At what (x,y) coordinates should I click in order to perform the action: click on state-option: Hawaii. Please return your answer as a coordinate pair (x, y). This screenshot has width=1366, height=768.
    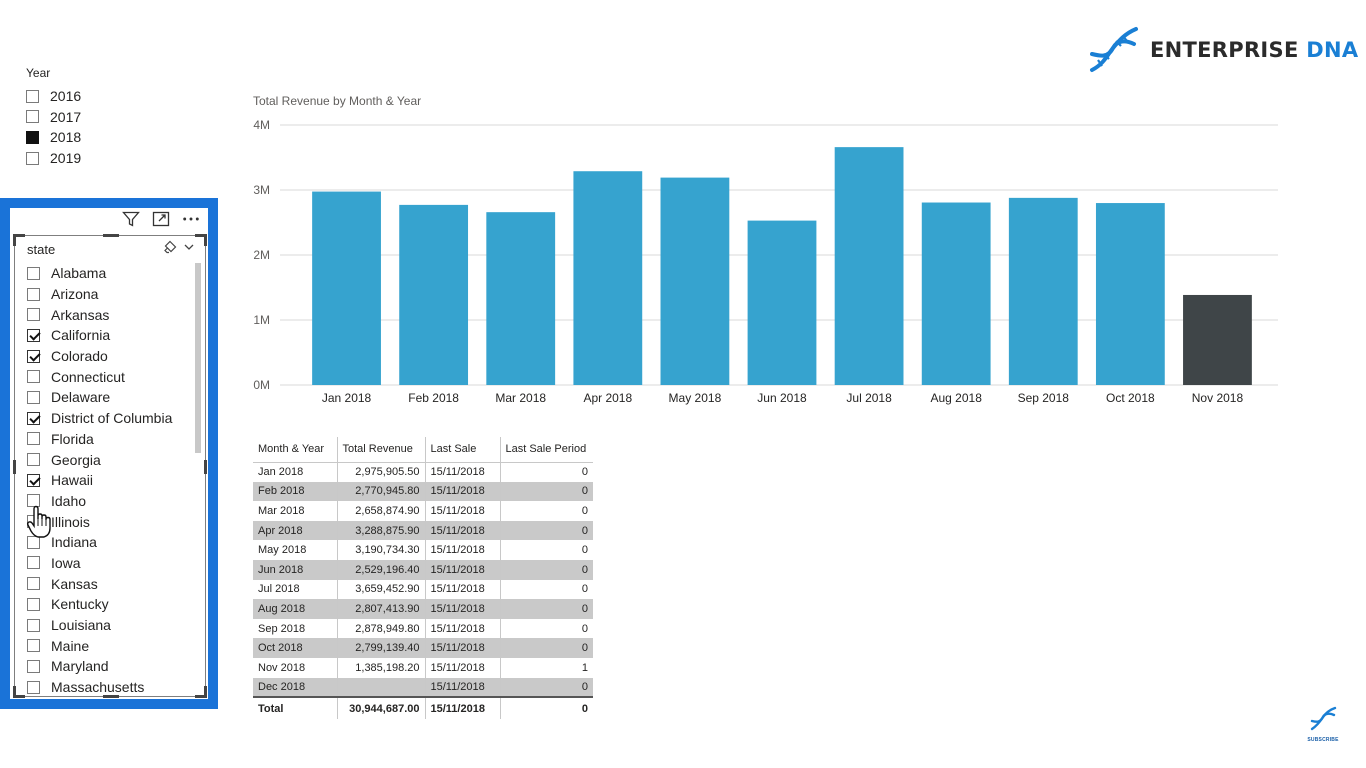
    Looking at the image, I should click on (110, 480).